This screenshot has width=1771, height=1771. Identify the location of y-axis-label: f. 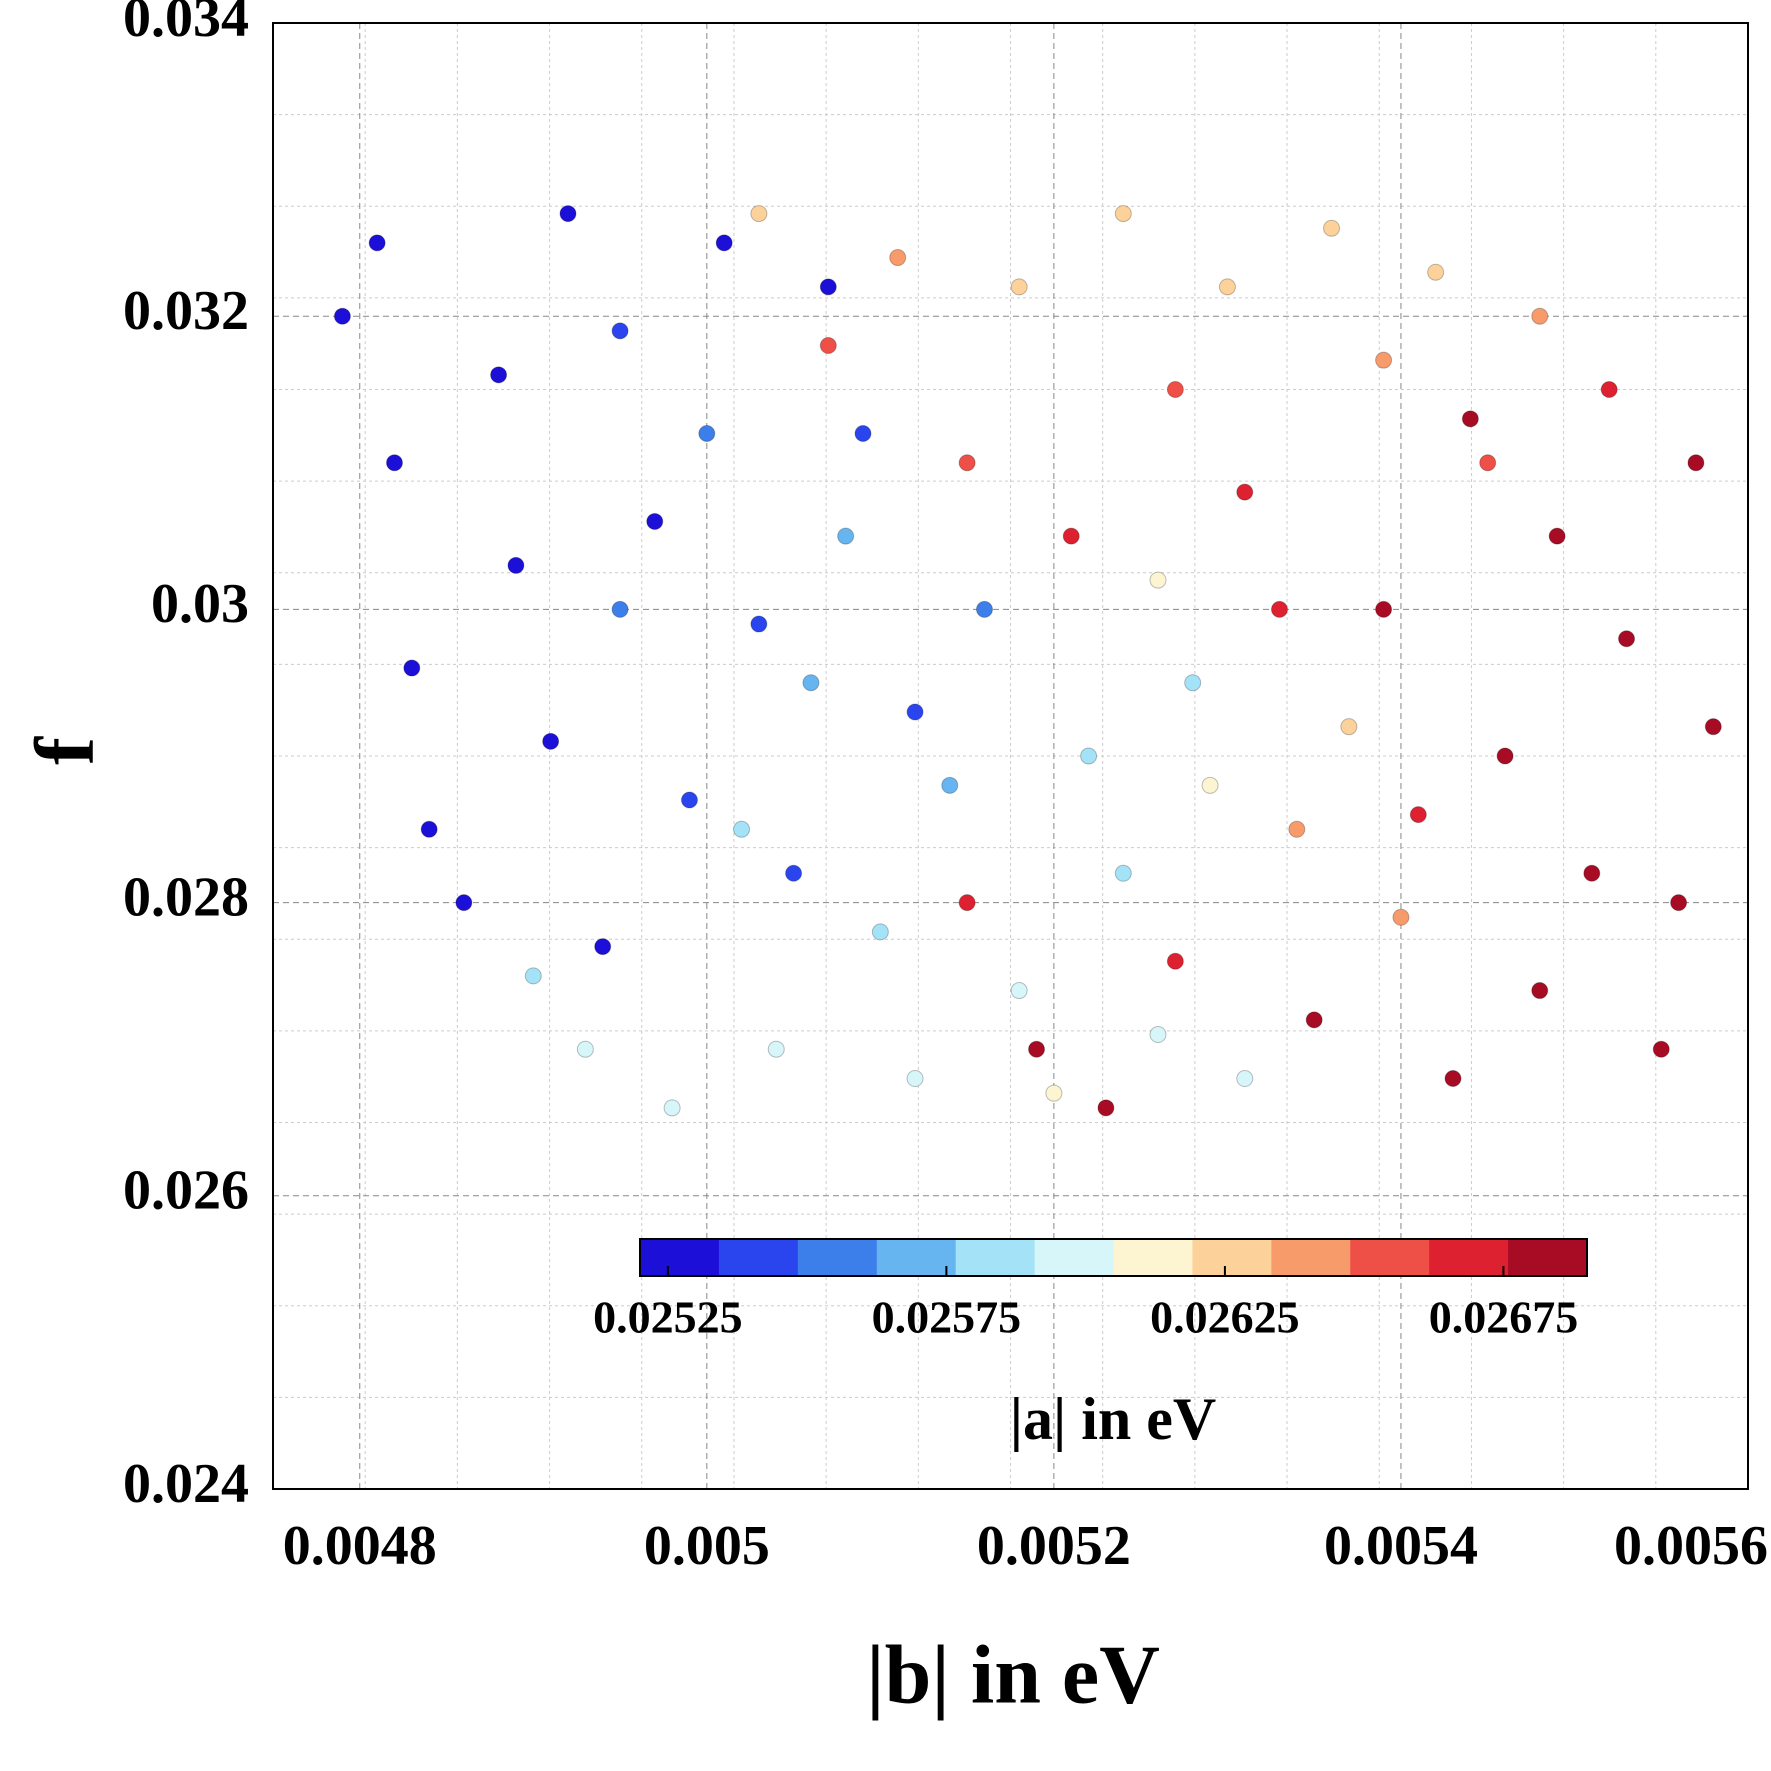
(64, 750).